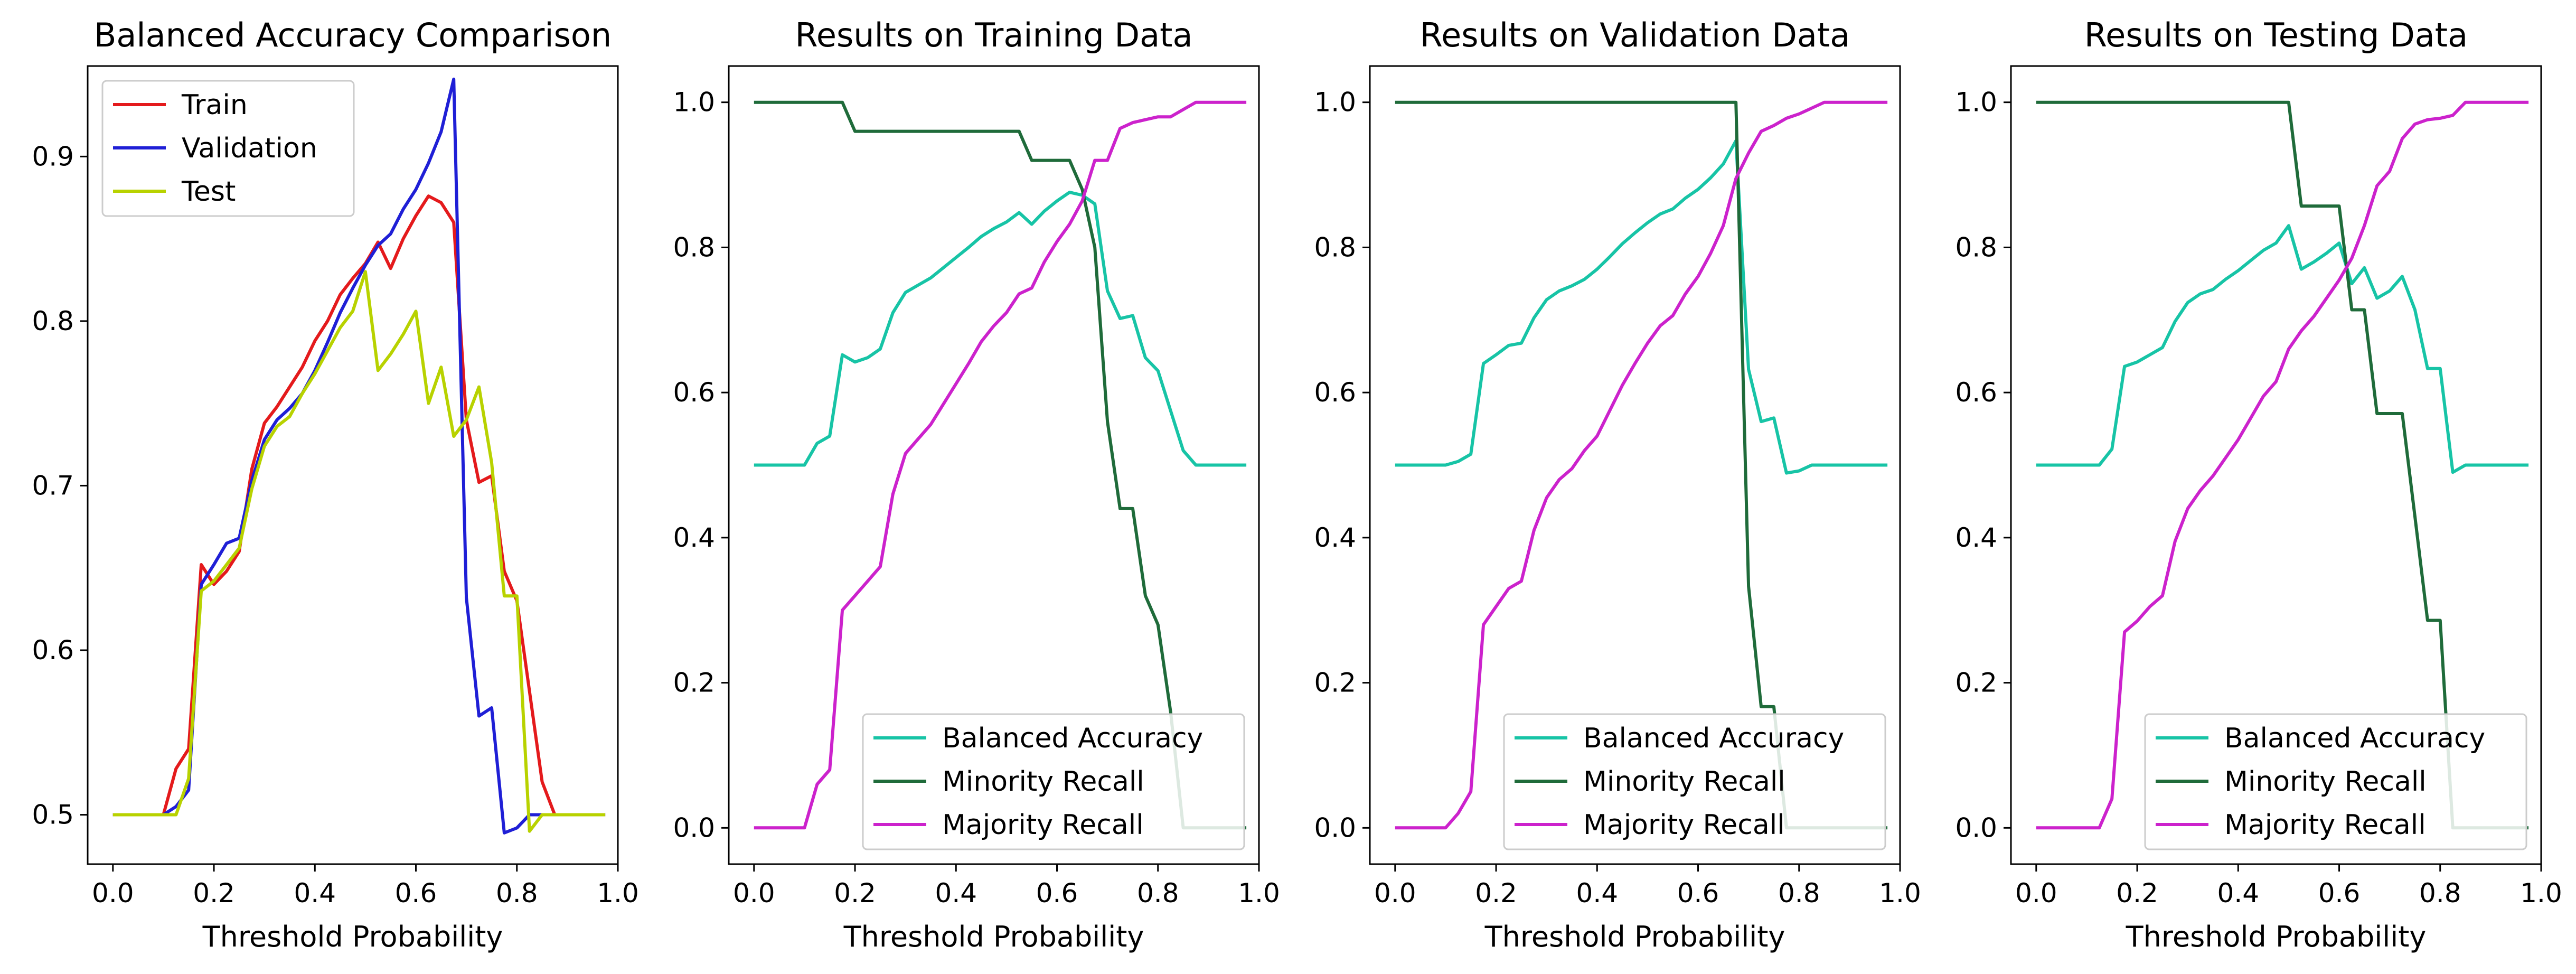 Image resolution: width=2576 pixels, height=974 pixels. Describe the element at coordinates (353, 35) in the screenshot. I see `panel-title: Balanced Accuracy Comparison` at that location.